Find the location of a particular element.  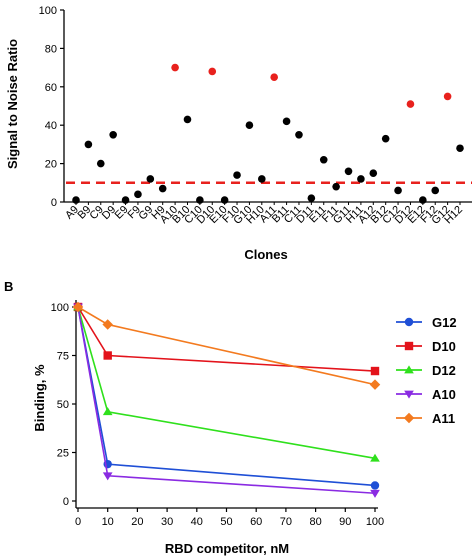

chart-a-y-tick-label: 80 is located at coordinates (51, 49).